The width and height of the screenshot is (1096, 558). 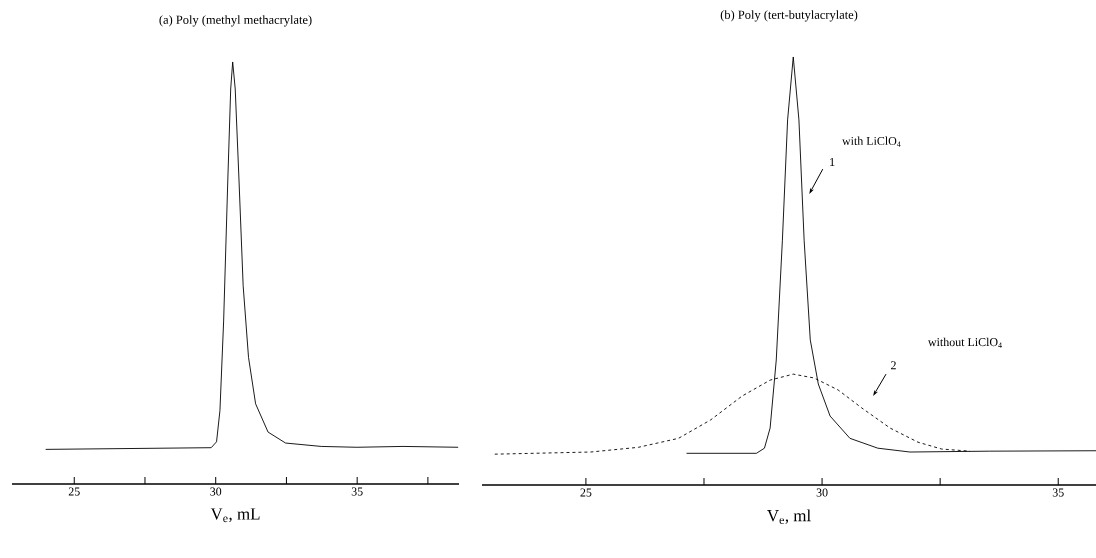 What do you see at coordinates (964, 342) in the screenshot?
I see `annotation: without LiClO$_{4}$` at bounding box center [964, 342].